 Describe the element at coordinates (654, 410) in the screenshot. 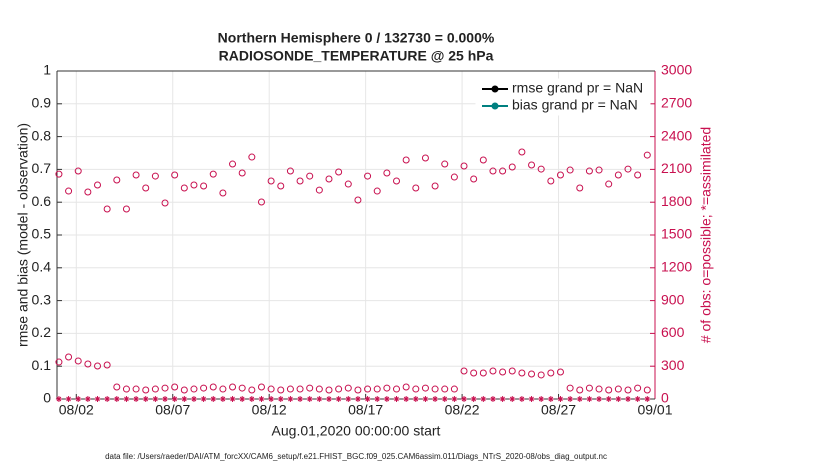

I see `x-tick-label: 09/01` at that location.